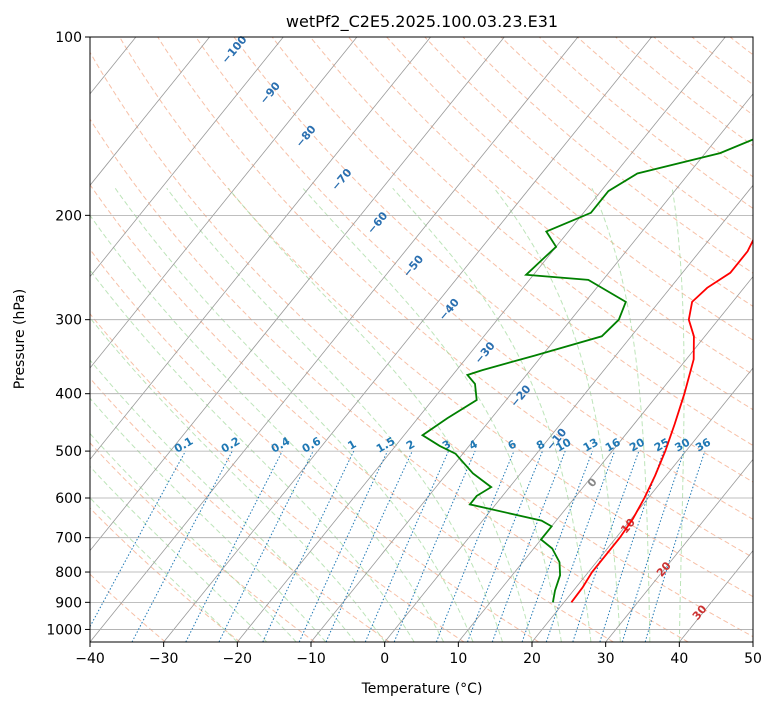 The image size is (775, 708). Describe the element at coordinates (90, 659) in the screenshot. I see `x-tick-label: −40` at that location.